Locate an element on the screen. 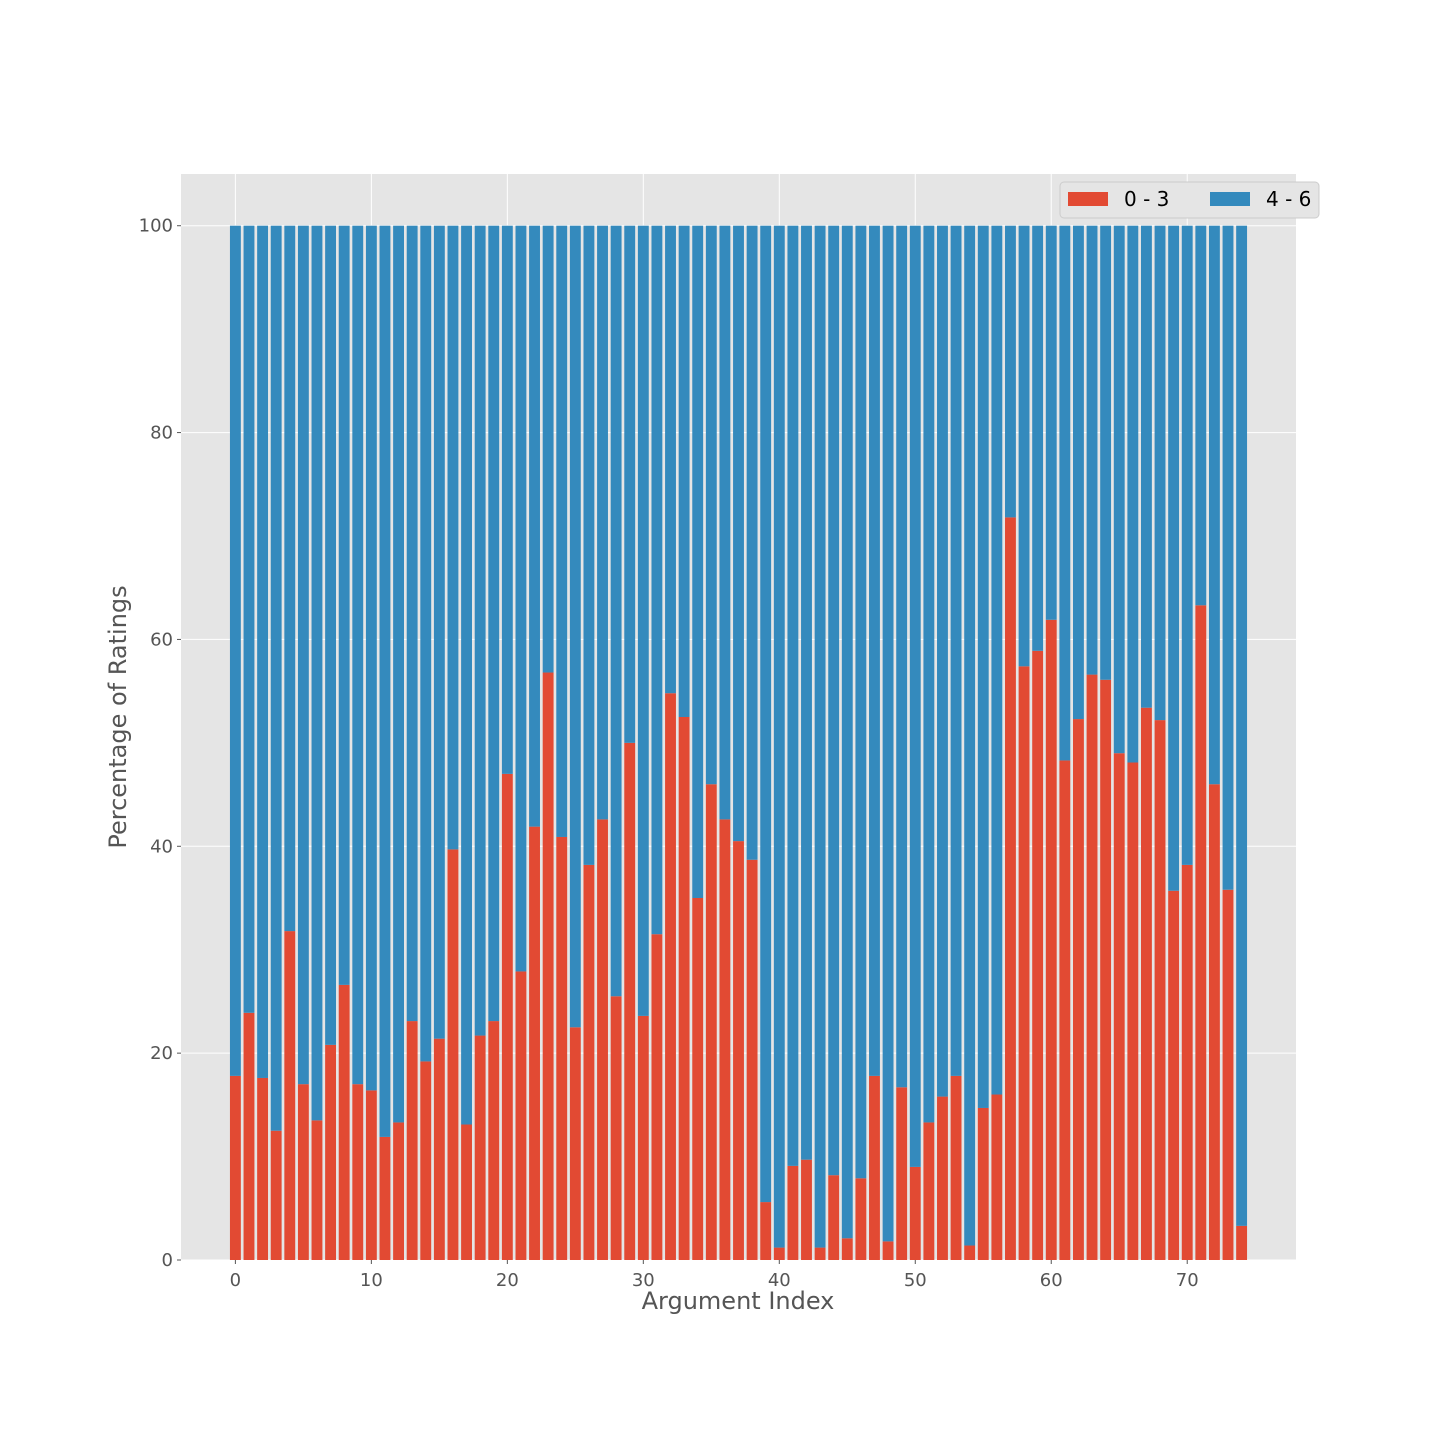 The width and height of the screenshot is (1440, 1440). y-tick-label: 60 is located at coordinates (161, 639).